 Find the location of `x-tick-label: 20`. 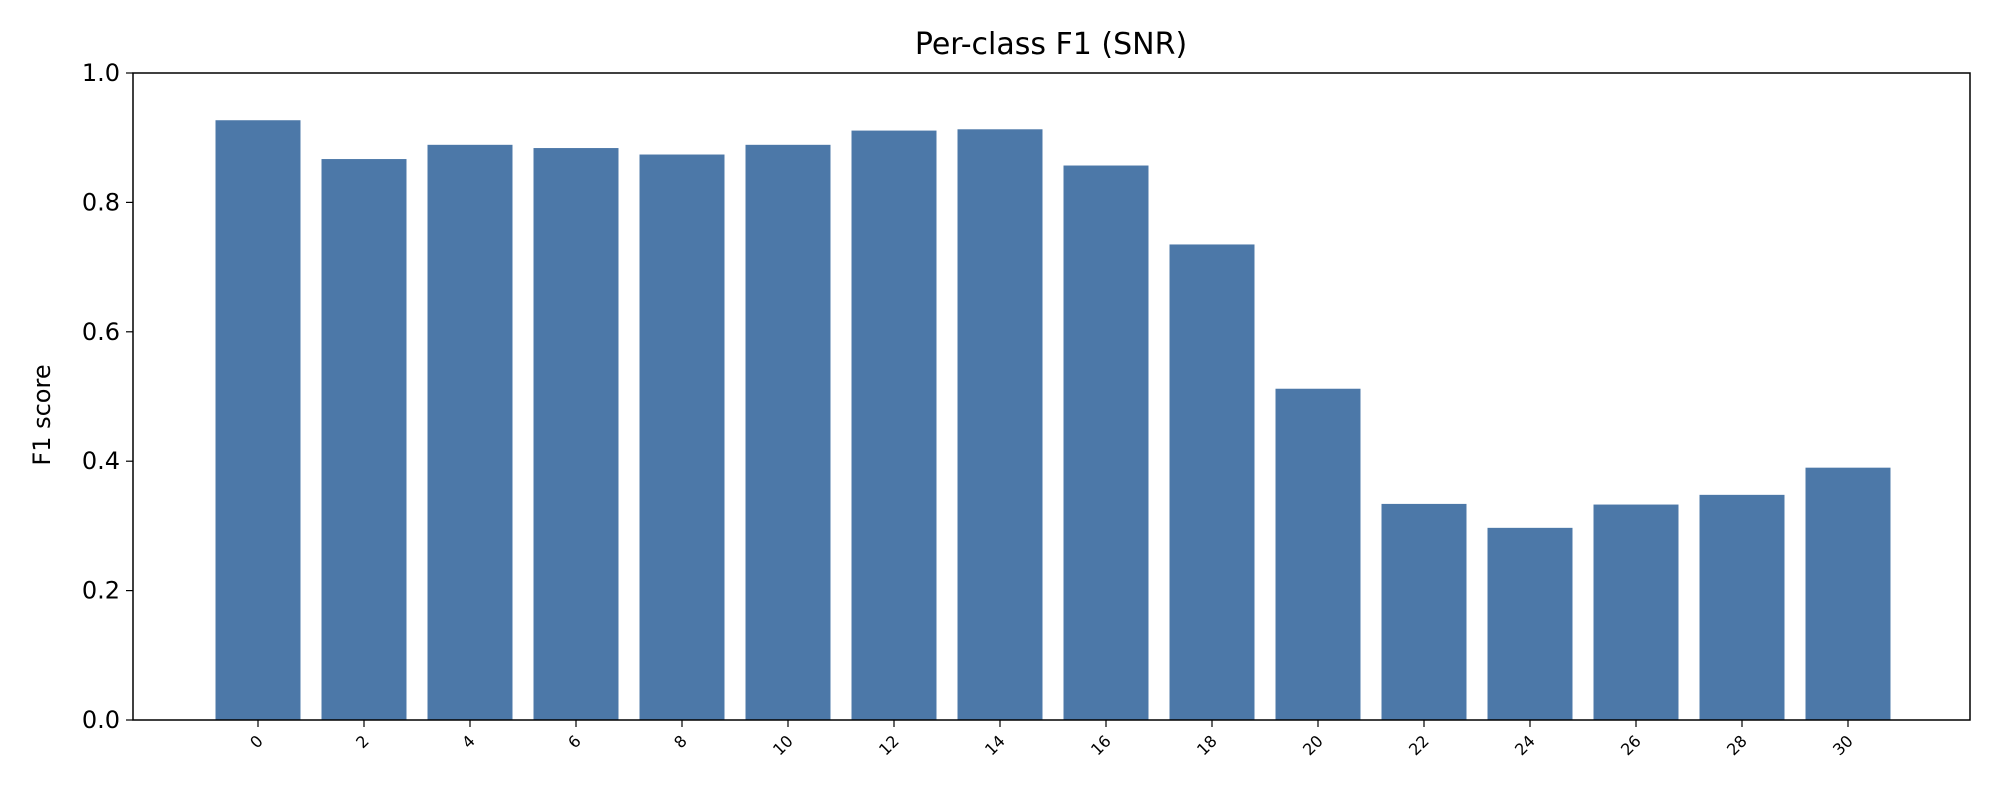

x-tick-label: 20 is located at coordinates (1313, 745).